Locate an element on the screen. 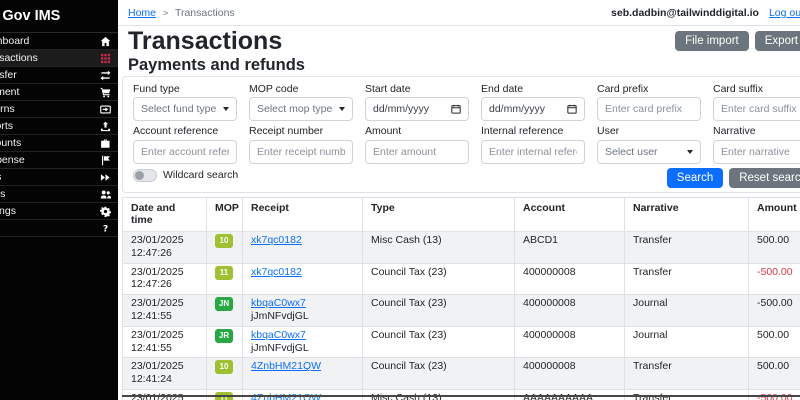 The width and height of the screenshot is (800, 400). page-actions: File import Export is located at coordinates (737, 41).